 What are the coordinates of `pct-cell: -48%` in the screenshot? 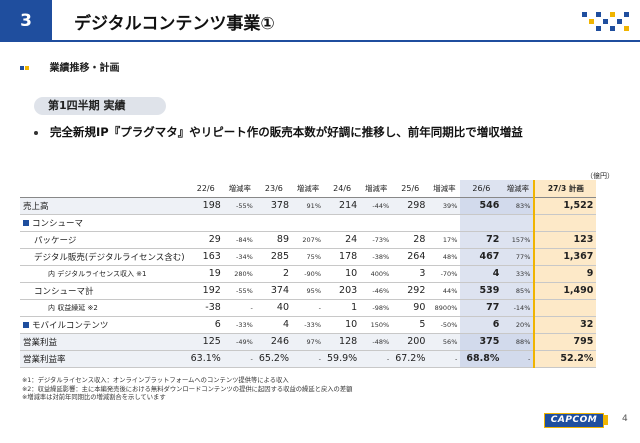 It's located at (376, 342).